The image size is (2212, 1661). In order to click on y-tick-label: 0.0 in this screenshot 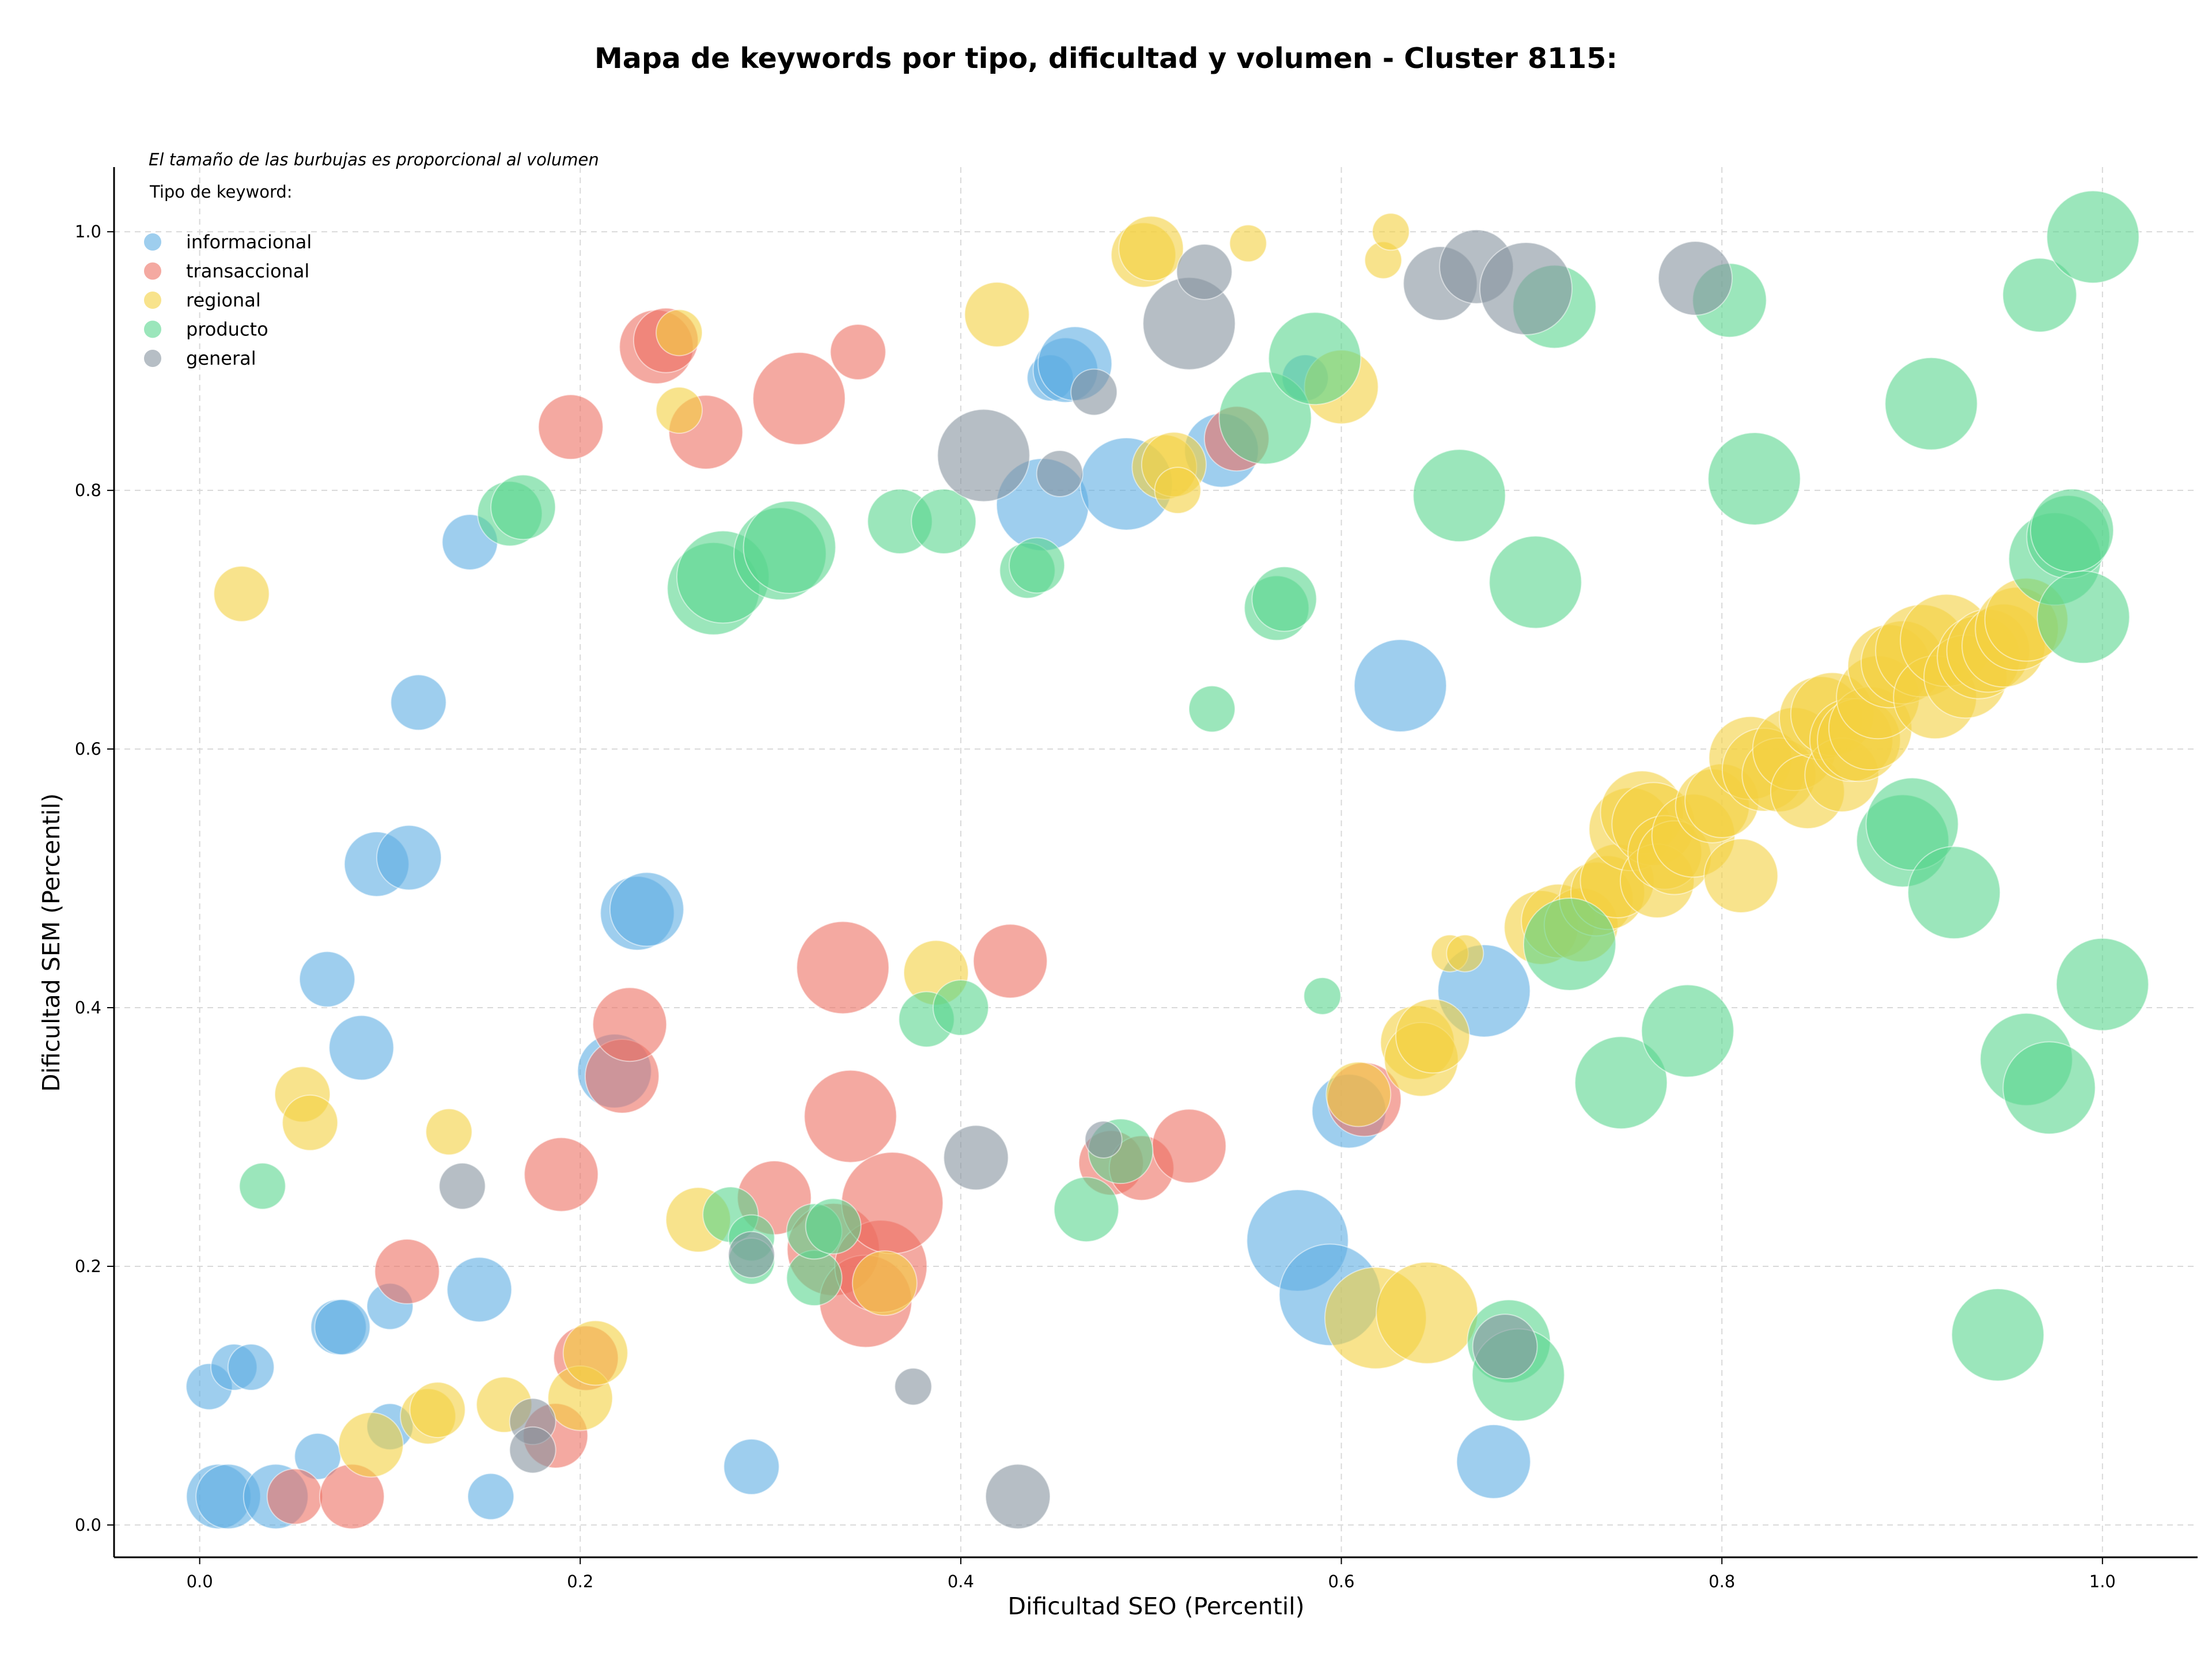, I will do `click(88, 1525)`.